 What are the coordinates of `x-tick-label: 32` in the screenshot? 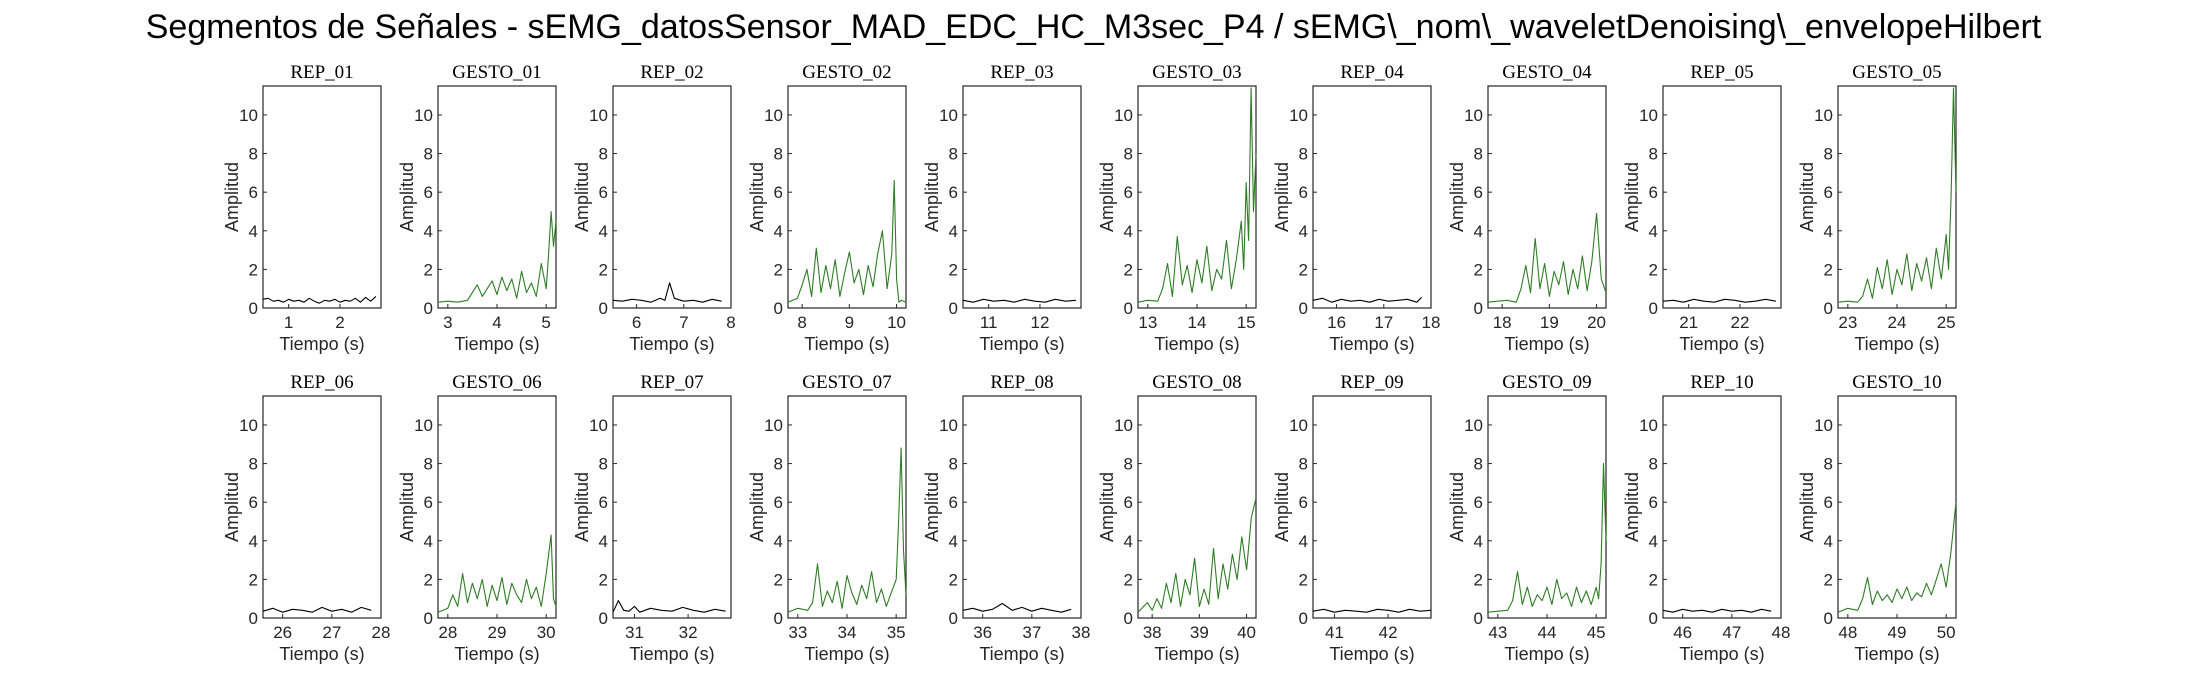 It's located at (688, 632).